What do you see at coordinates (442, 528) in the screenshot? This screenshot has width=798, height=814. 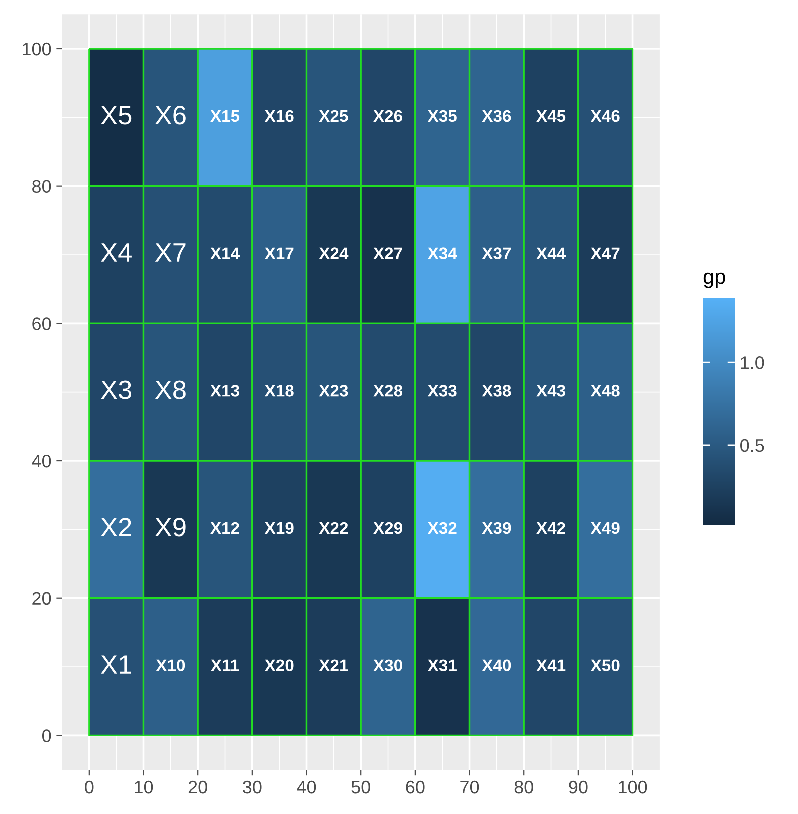 I see `data-label: X32` at bounding box center [442, 528].